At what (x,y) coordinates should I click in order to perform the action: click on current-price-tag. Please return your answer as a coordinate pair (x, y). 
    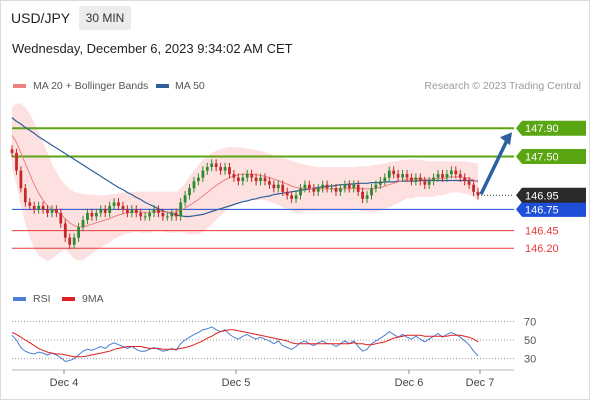
    Looking at the image, I should click on (551, 195).